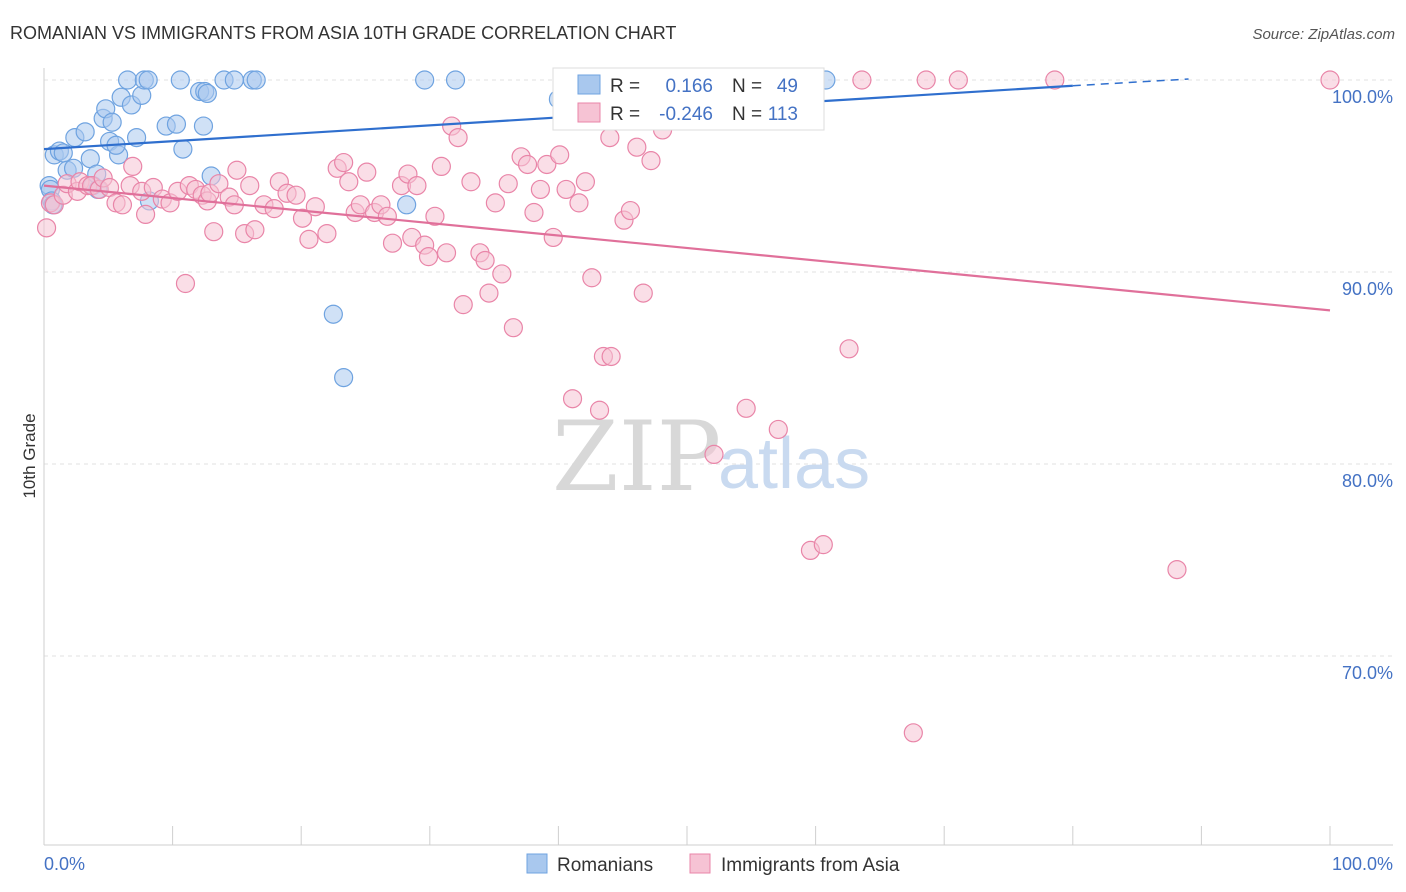 This screenshot has height=892, width=1406. Describe the element at coordinates (589, 112) in the screenshot. I see `stats-legend-swatch-immigrants` at that location.